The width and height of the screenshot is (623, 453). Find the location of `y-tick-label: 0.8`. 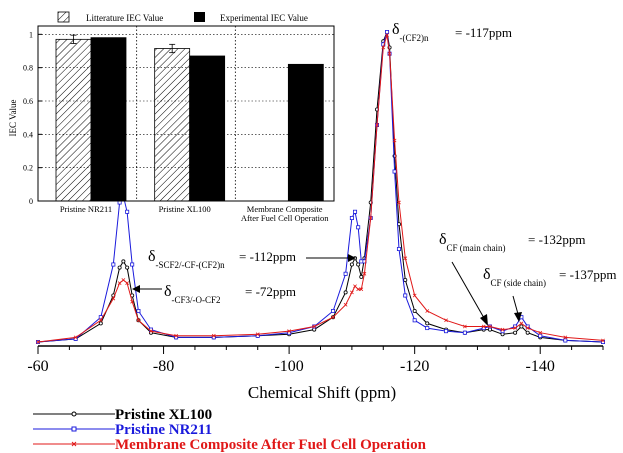

y-tick-label: 0.8 is located at coordinates (28, 68).